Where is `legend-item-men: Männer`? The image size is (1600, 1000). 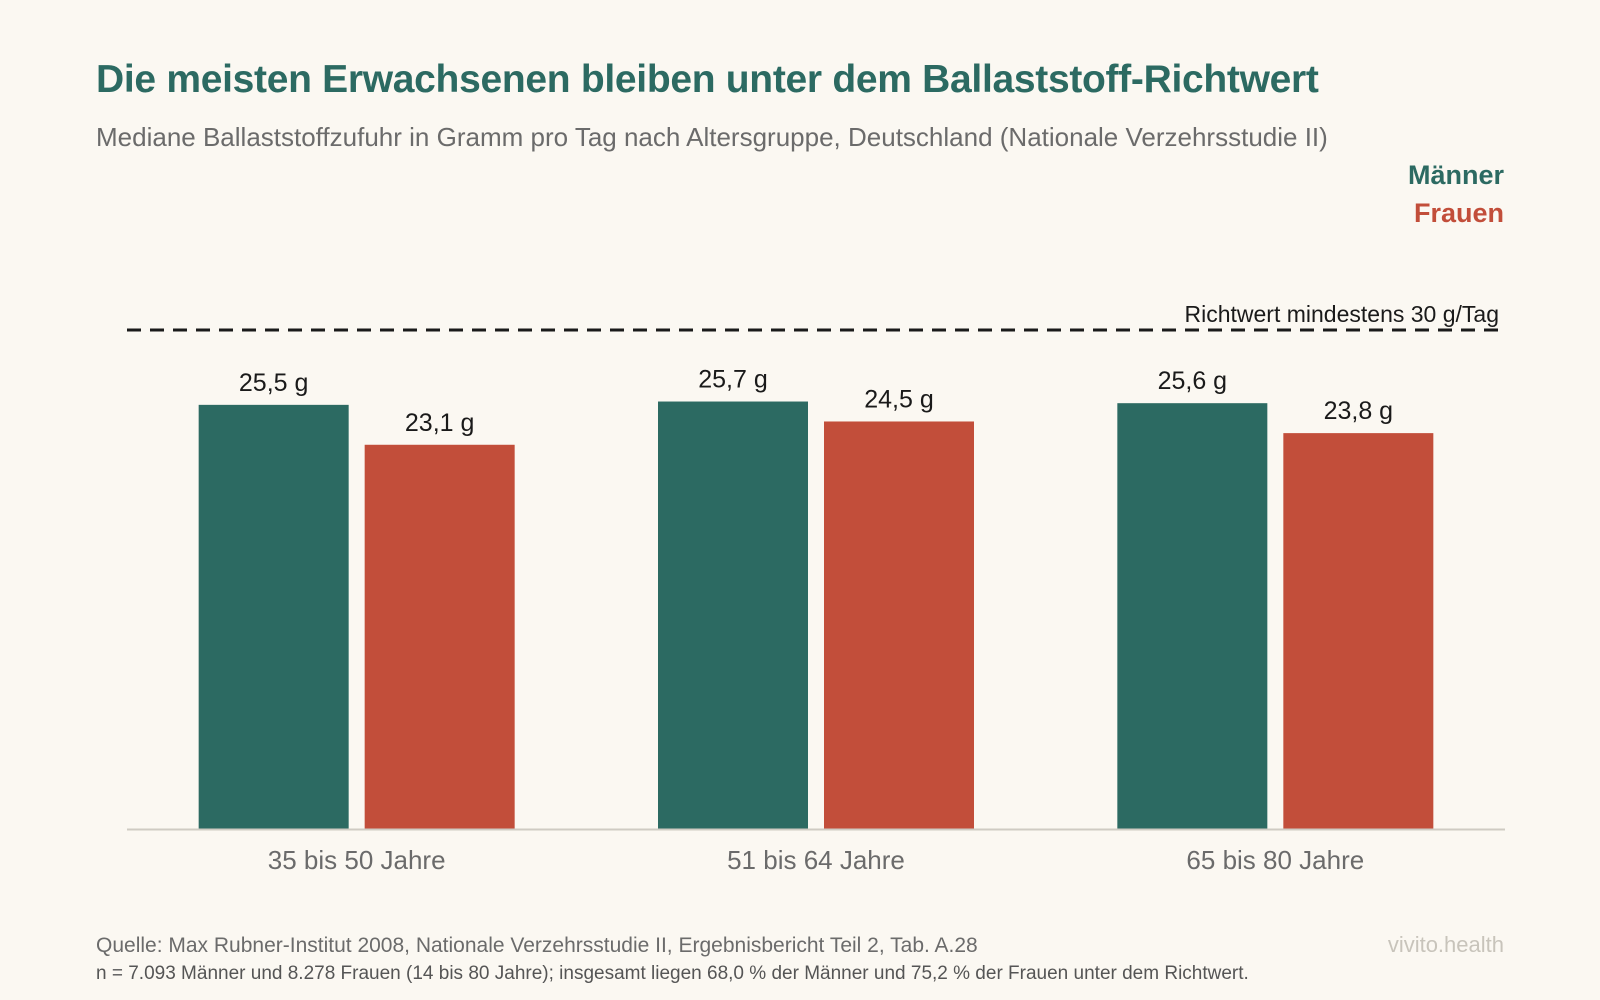
legend-item-men: Männer is located at coordinates (1455, 175).